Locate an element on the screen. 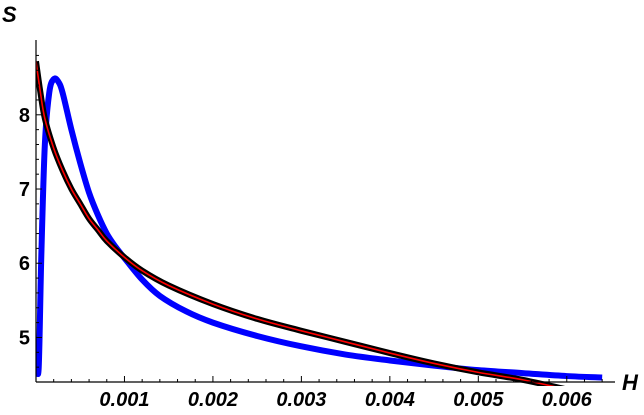 The height and width of the screenshot is (415, 644). x-tick-label-3: 0.004 is located at coordinates (390, 400).